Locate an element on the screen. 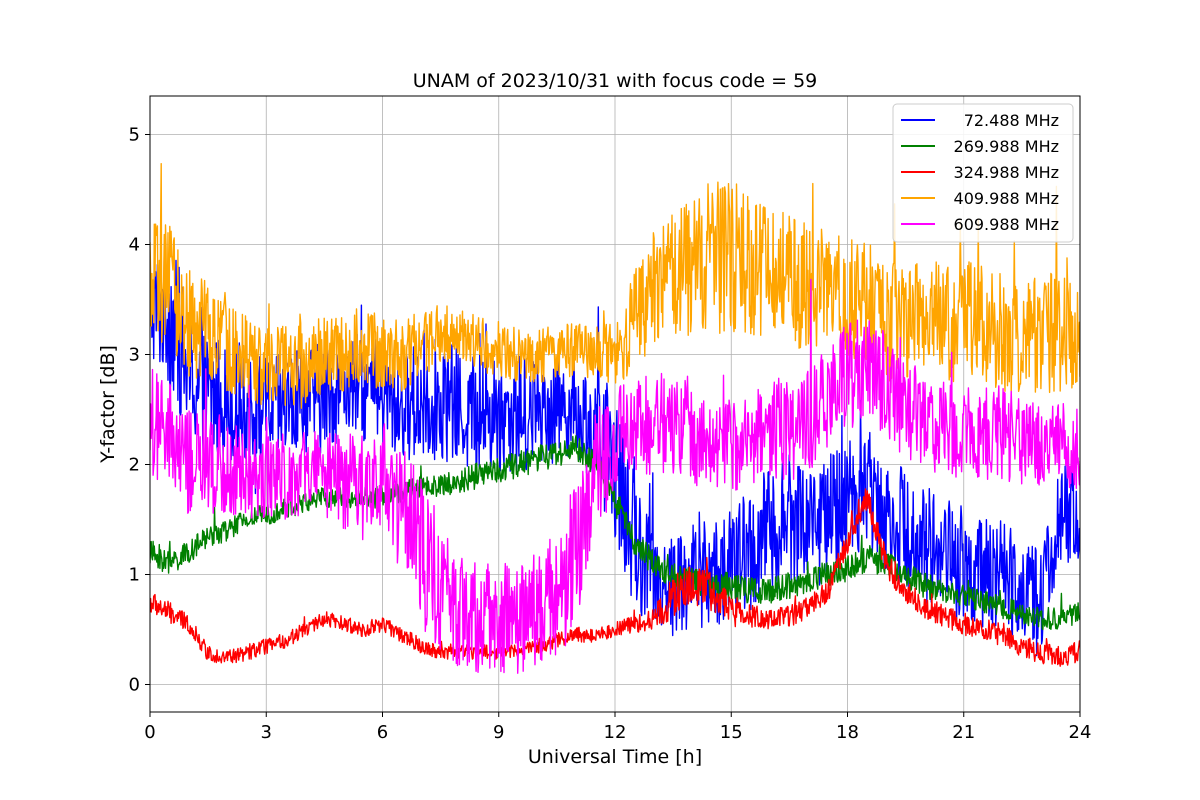  x-tick-label: 6 is located at coordinates (382, 732).